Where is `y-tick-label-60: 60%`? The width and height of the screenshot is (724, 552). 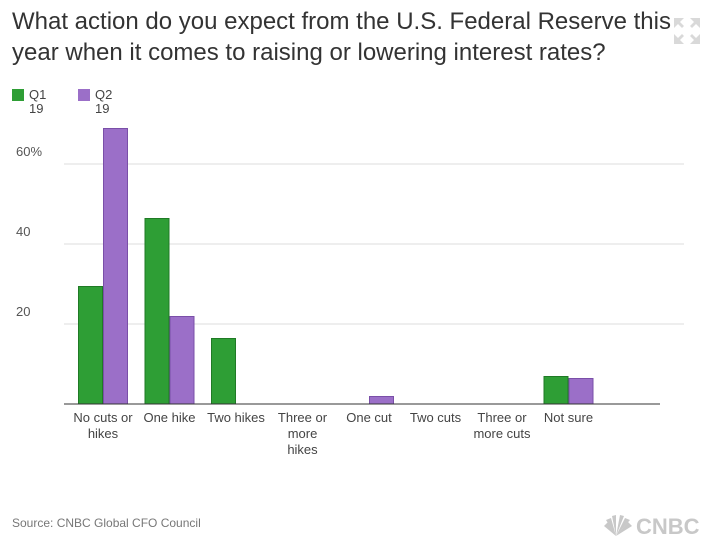
y-tick-label-60: 60% is located at coordinates (29, 151).